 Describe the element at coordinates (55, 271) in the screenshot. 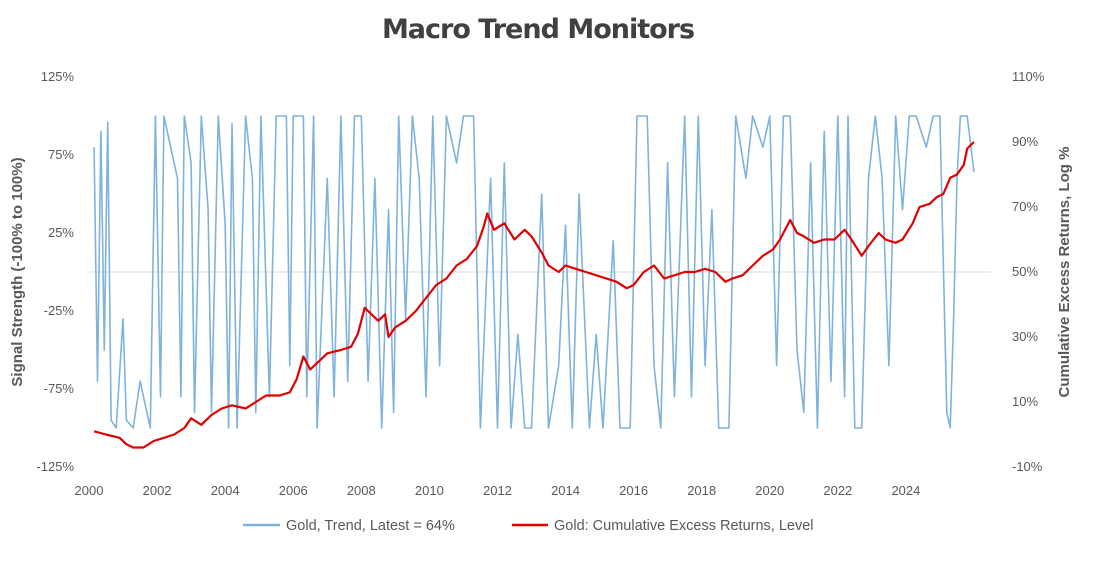

I see `left-axis-ticks: 125% 75% 25% -25% -75% -125%` at that location.